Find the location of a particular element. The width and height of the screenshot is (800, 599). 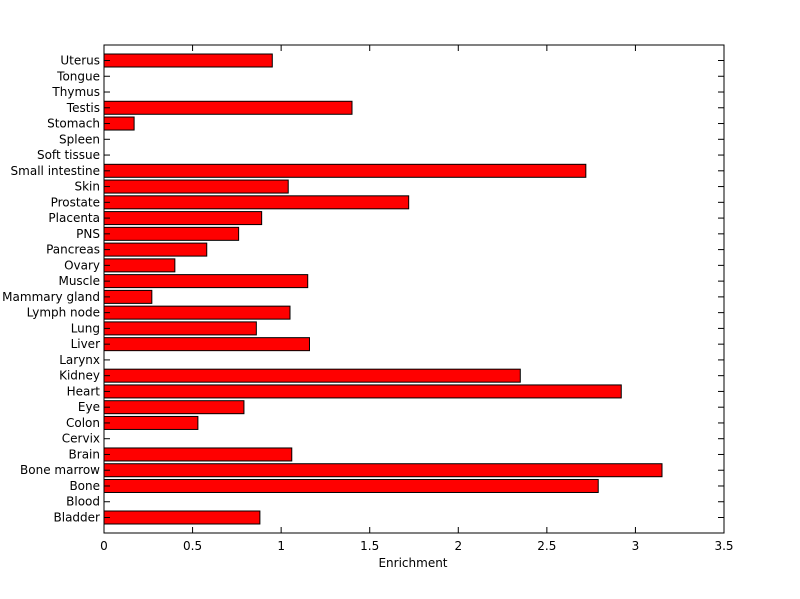

x-tick-label: 1 is located at coordinates (281, 546).